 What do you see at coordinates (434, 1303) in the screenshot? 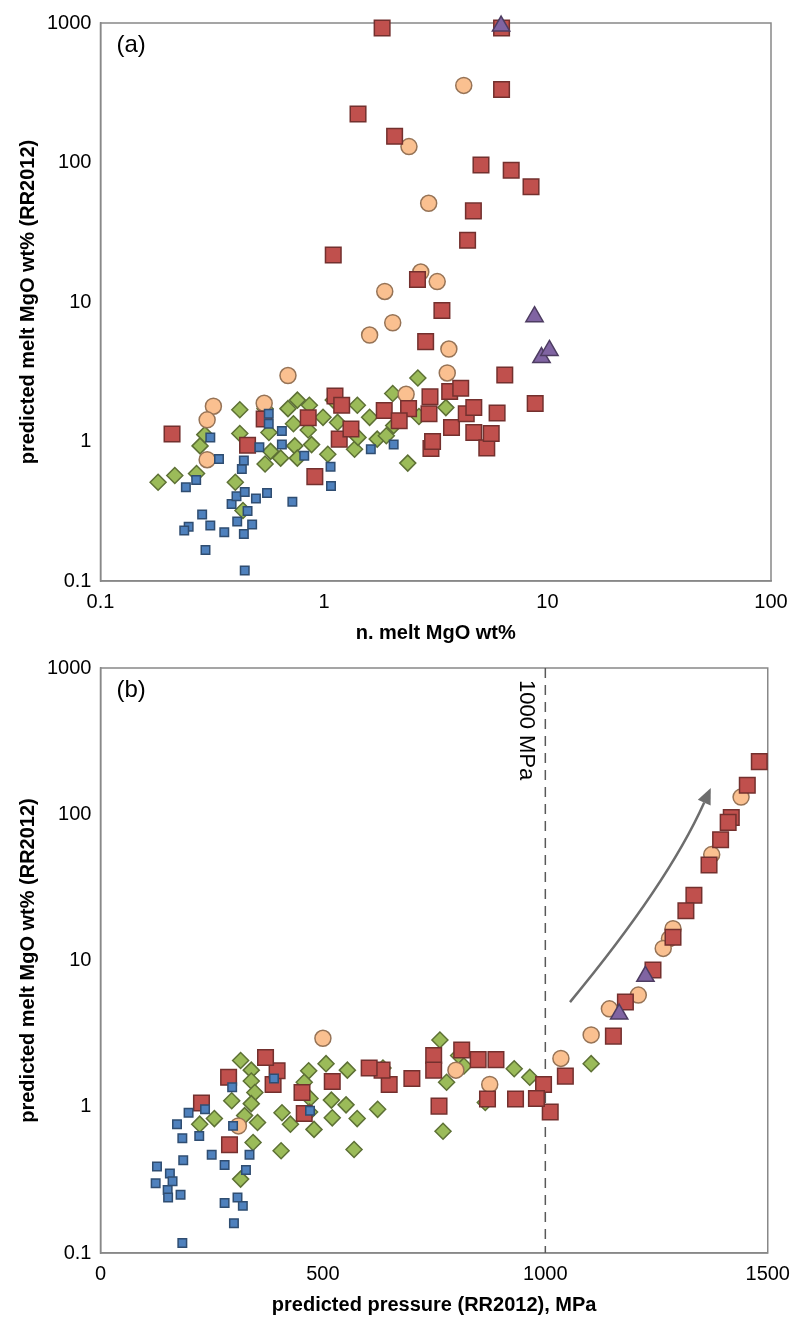
I see `x-axis-title: predicted pressure (RR2012), MPa` at bounding box center [434, 1303].